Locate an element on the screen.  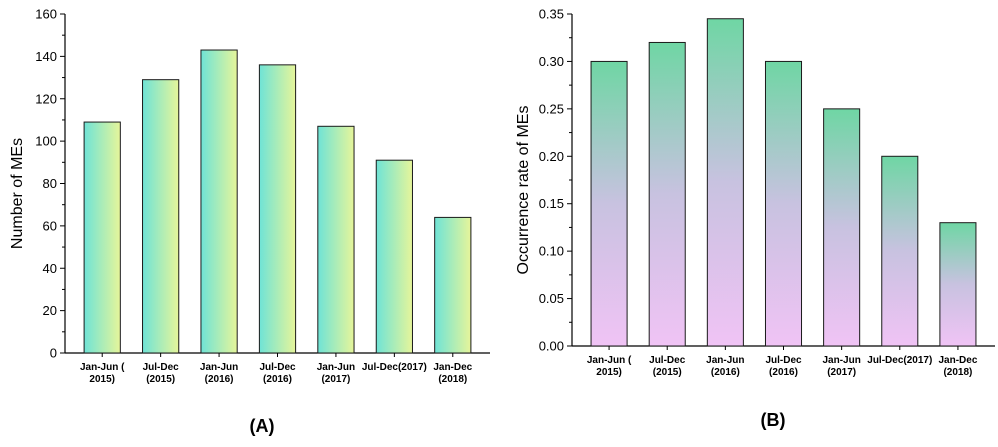
y-tick-label: 0.20 is located at coordinates (551, 156).